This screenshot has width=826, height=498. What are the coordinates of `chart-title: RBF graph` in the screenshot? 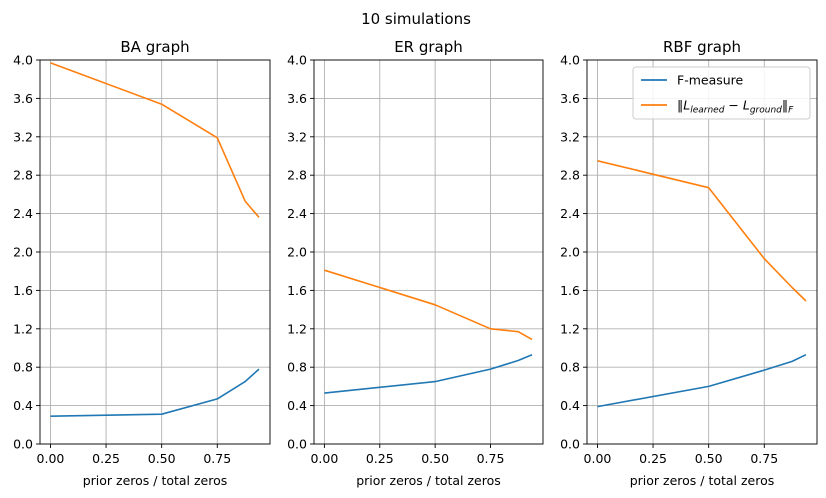 It's located at (702, 47).